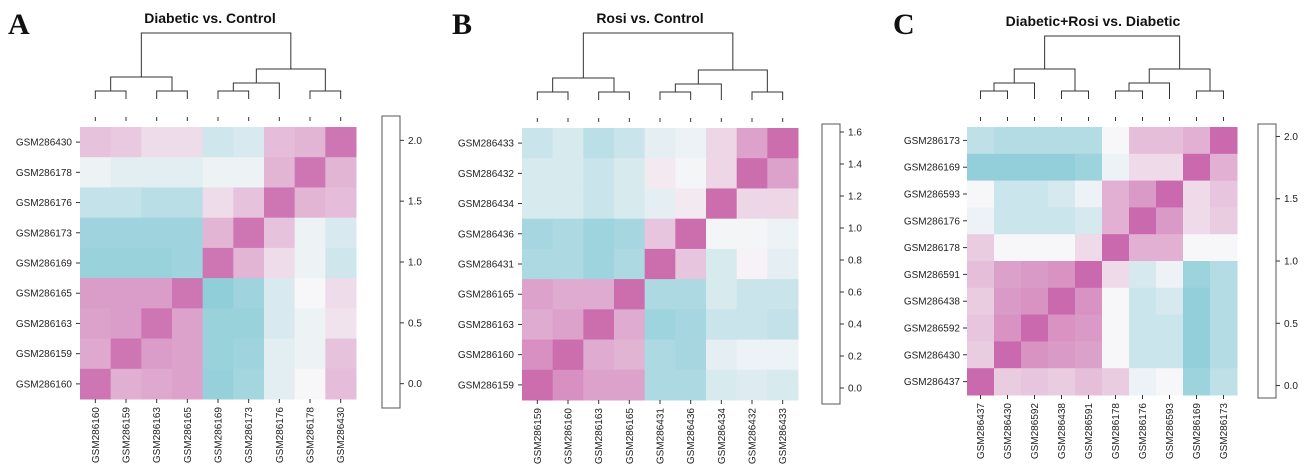 The height and width of the screenshot is (475, 1310). Describe the element at coordinates (415, 323) in the screenshot. I see `colorbar-tick-label: 0.5` at that location.